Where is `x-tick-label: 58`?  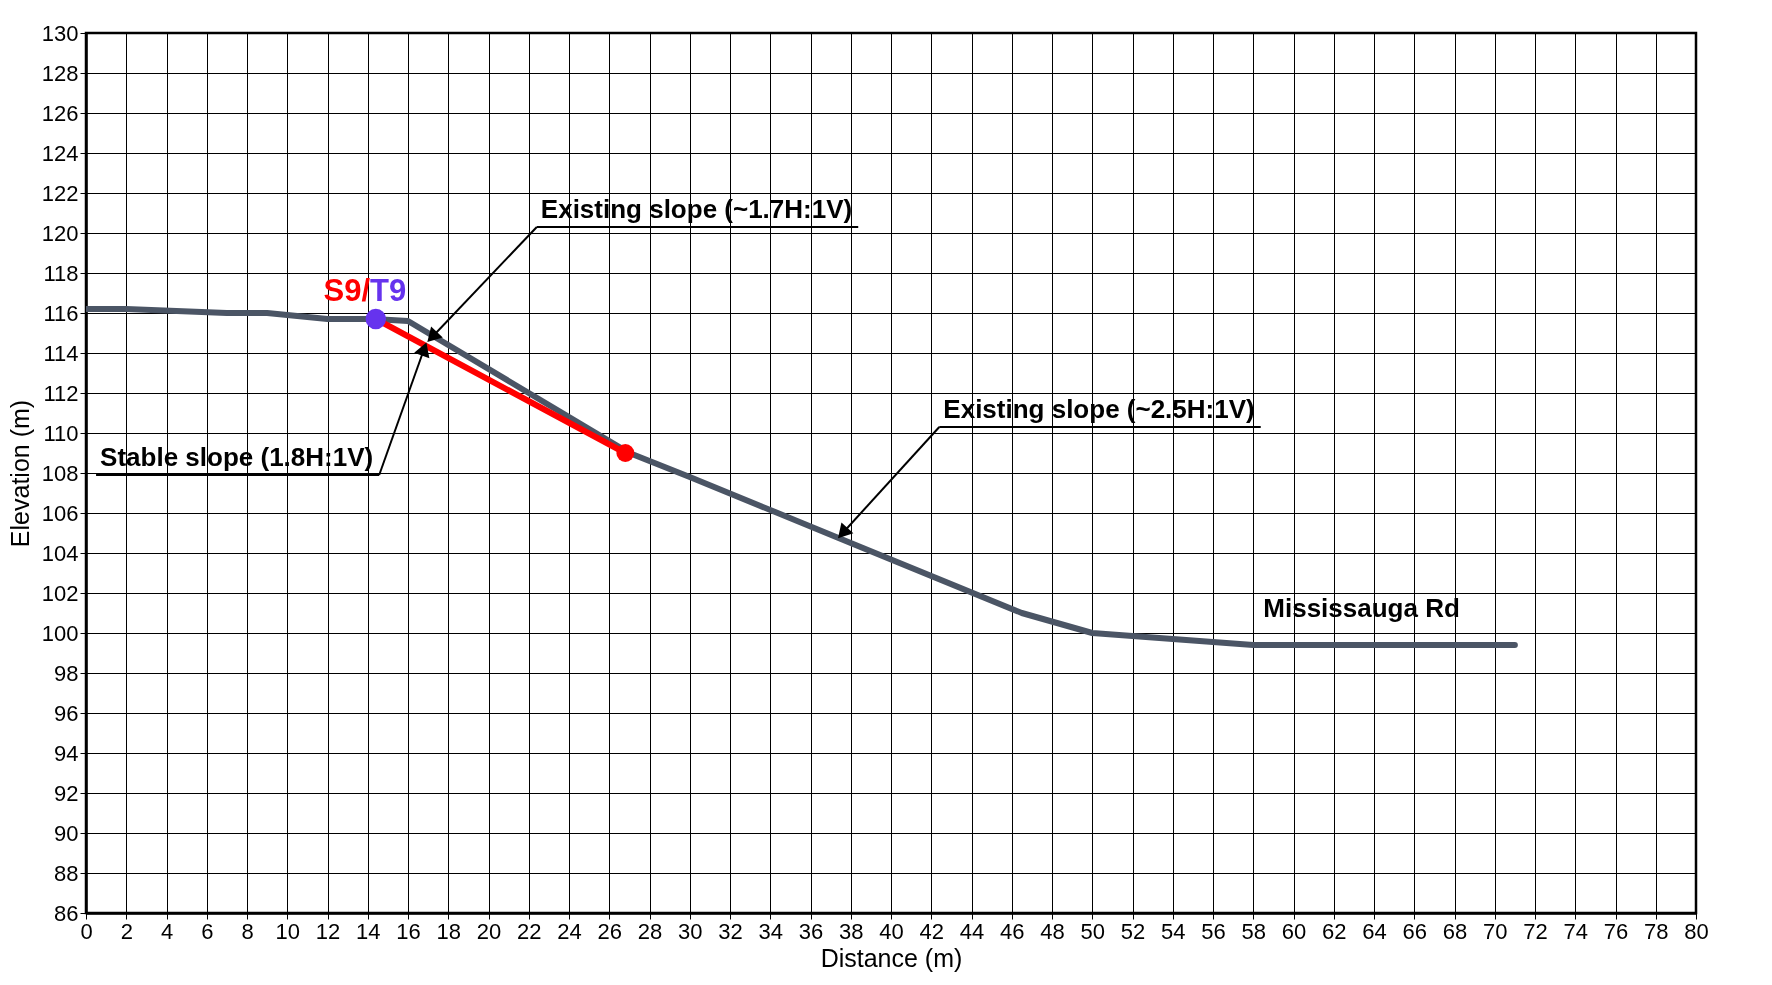
x-tick-label: 58 is located at coordinates (1253, 931).